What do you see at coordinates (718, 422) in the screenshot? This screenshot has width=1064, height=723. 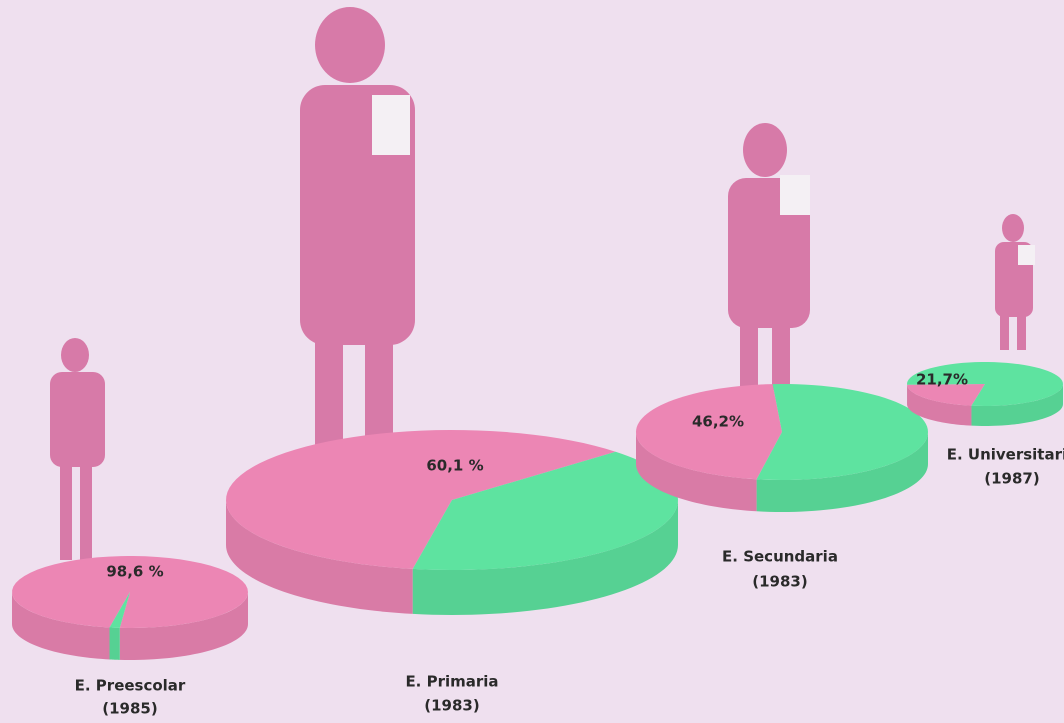 I see `value-label: 46,2%` at bounding box center [718, 422].